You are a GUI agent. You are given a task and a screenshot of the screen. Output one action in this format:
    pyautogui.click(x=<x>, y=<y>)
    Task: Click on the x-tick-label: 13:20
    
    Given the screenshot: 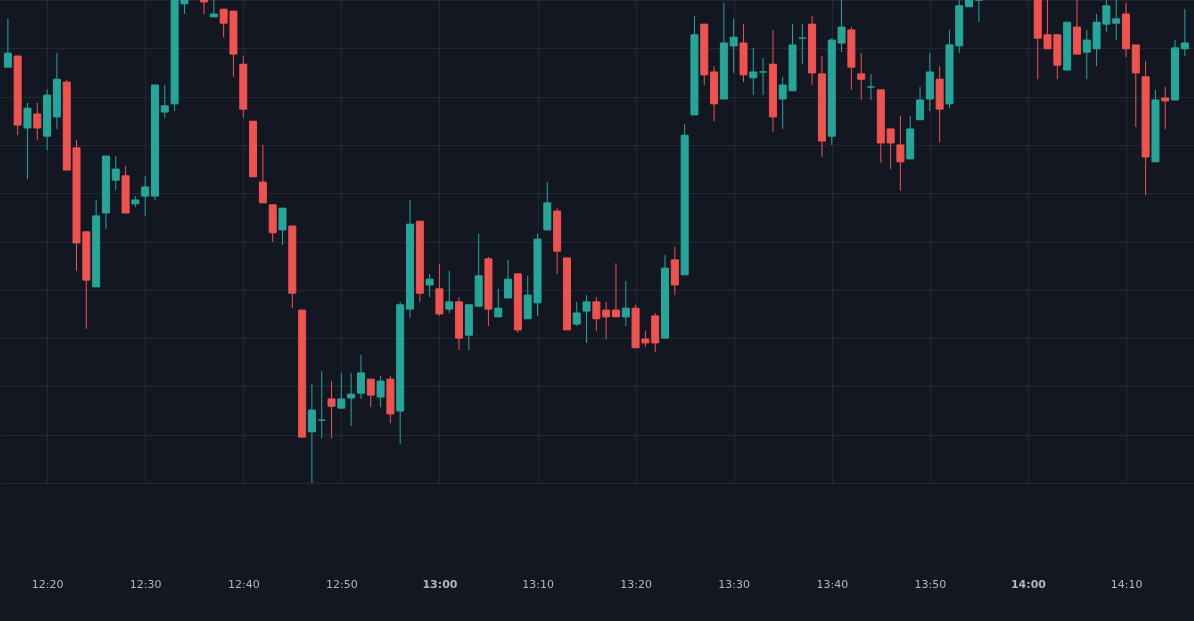 What is the action you would take?
    pyautogui.click(x=636, y=584)
    